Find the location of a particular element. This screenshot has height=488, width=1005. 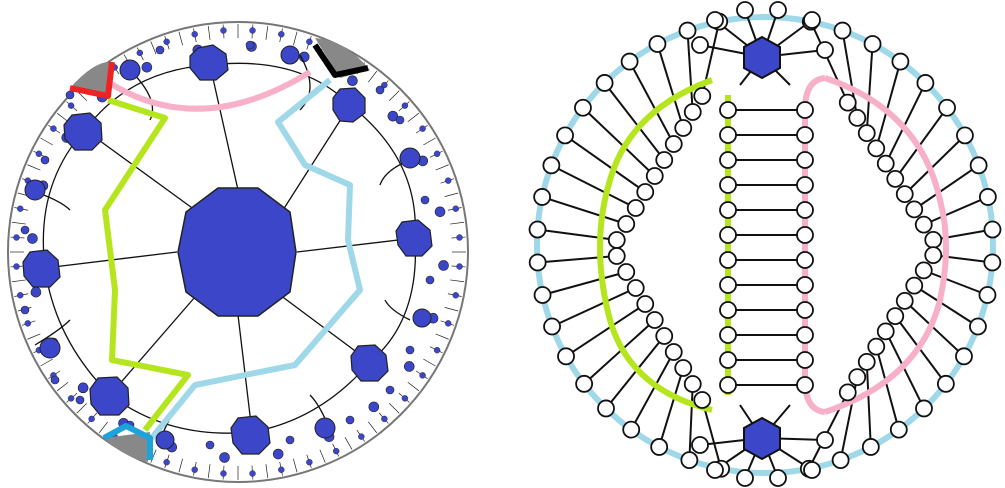

top-hub is located at coordinates (762, 57).